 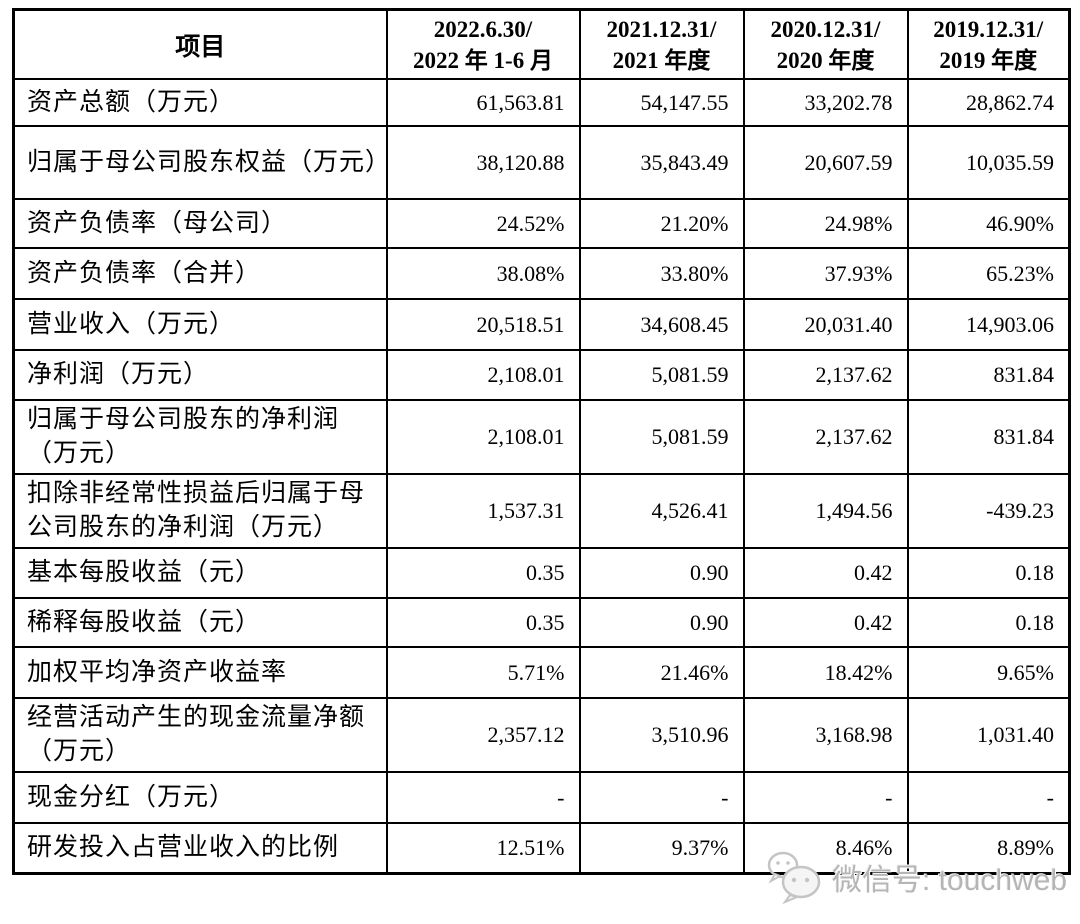 What do you see at coordinates (200, 44) in the screenshot?
I see `header-item-label: 项目` at bounding box center [200, 44].